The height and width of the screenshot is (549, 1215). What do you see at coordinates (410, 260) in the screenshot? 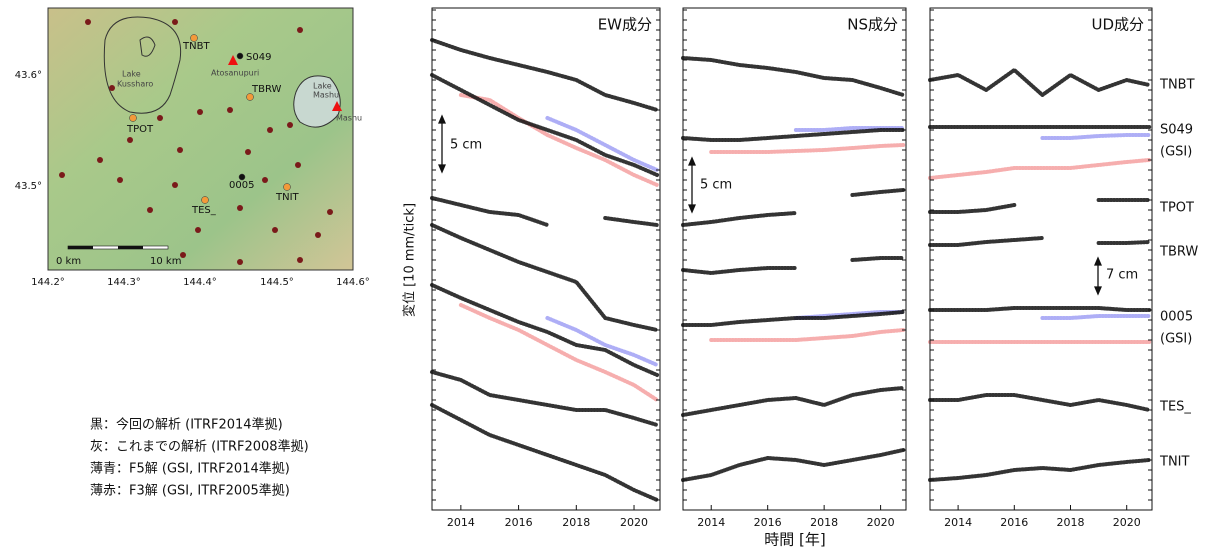
I see `y-axis-label: 変位 [10 mm/tick]` at bounding box center [410, 260].